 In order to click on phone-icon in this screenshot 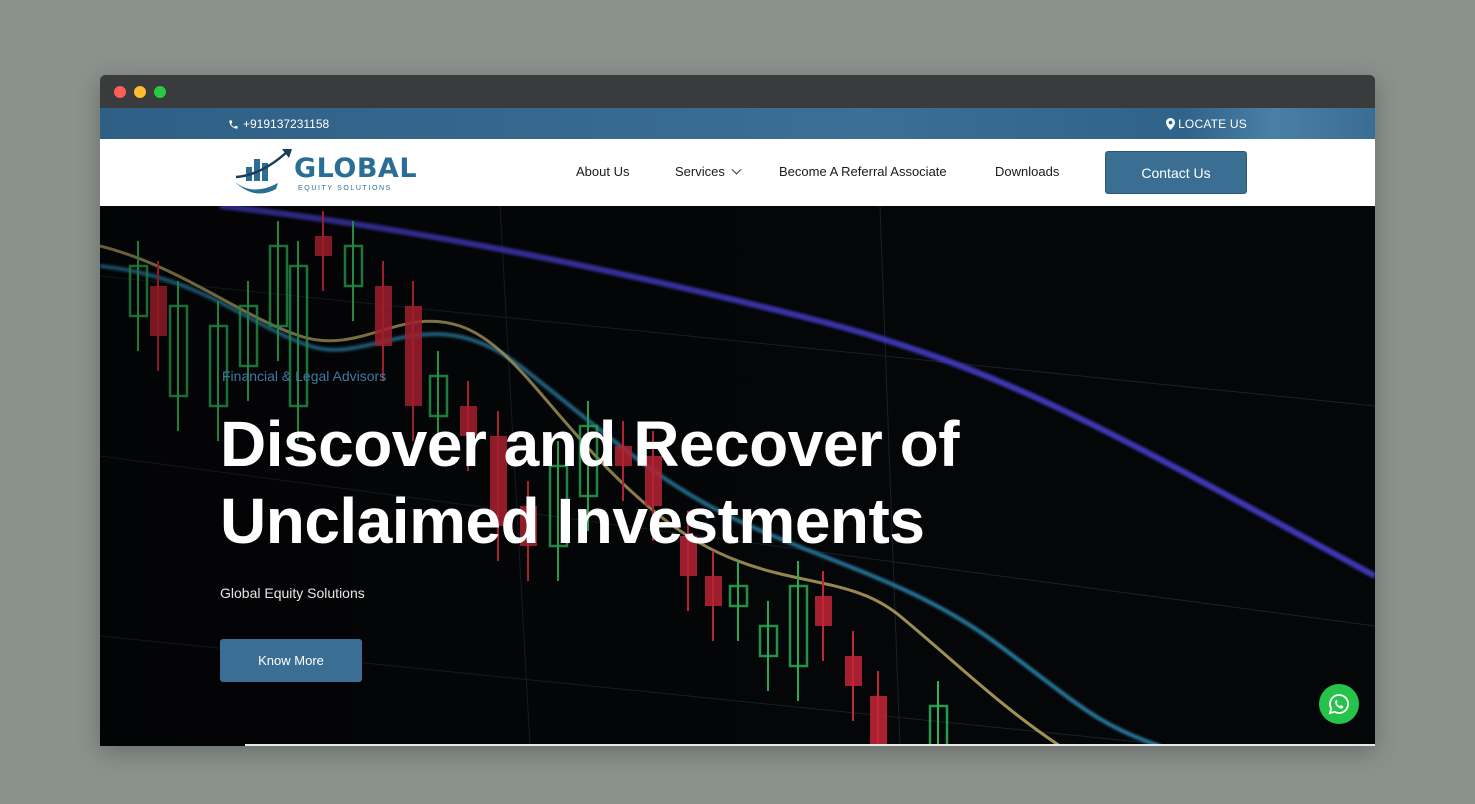, I will do `click(233, 124)`.